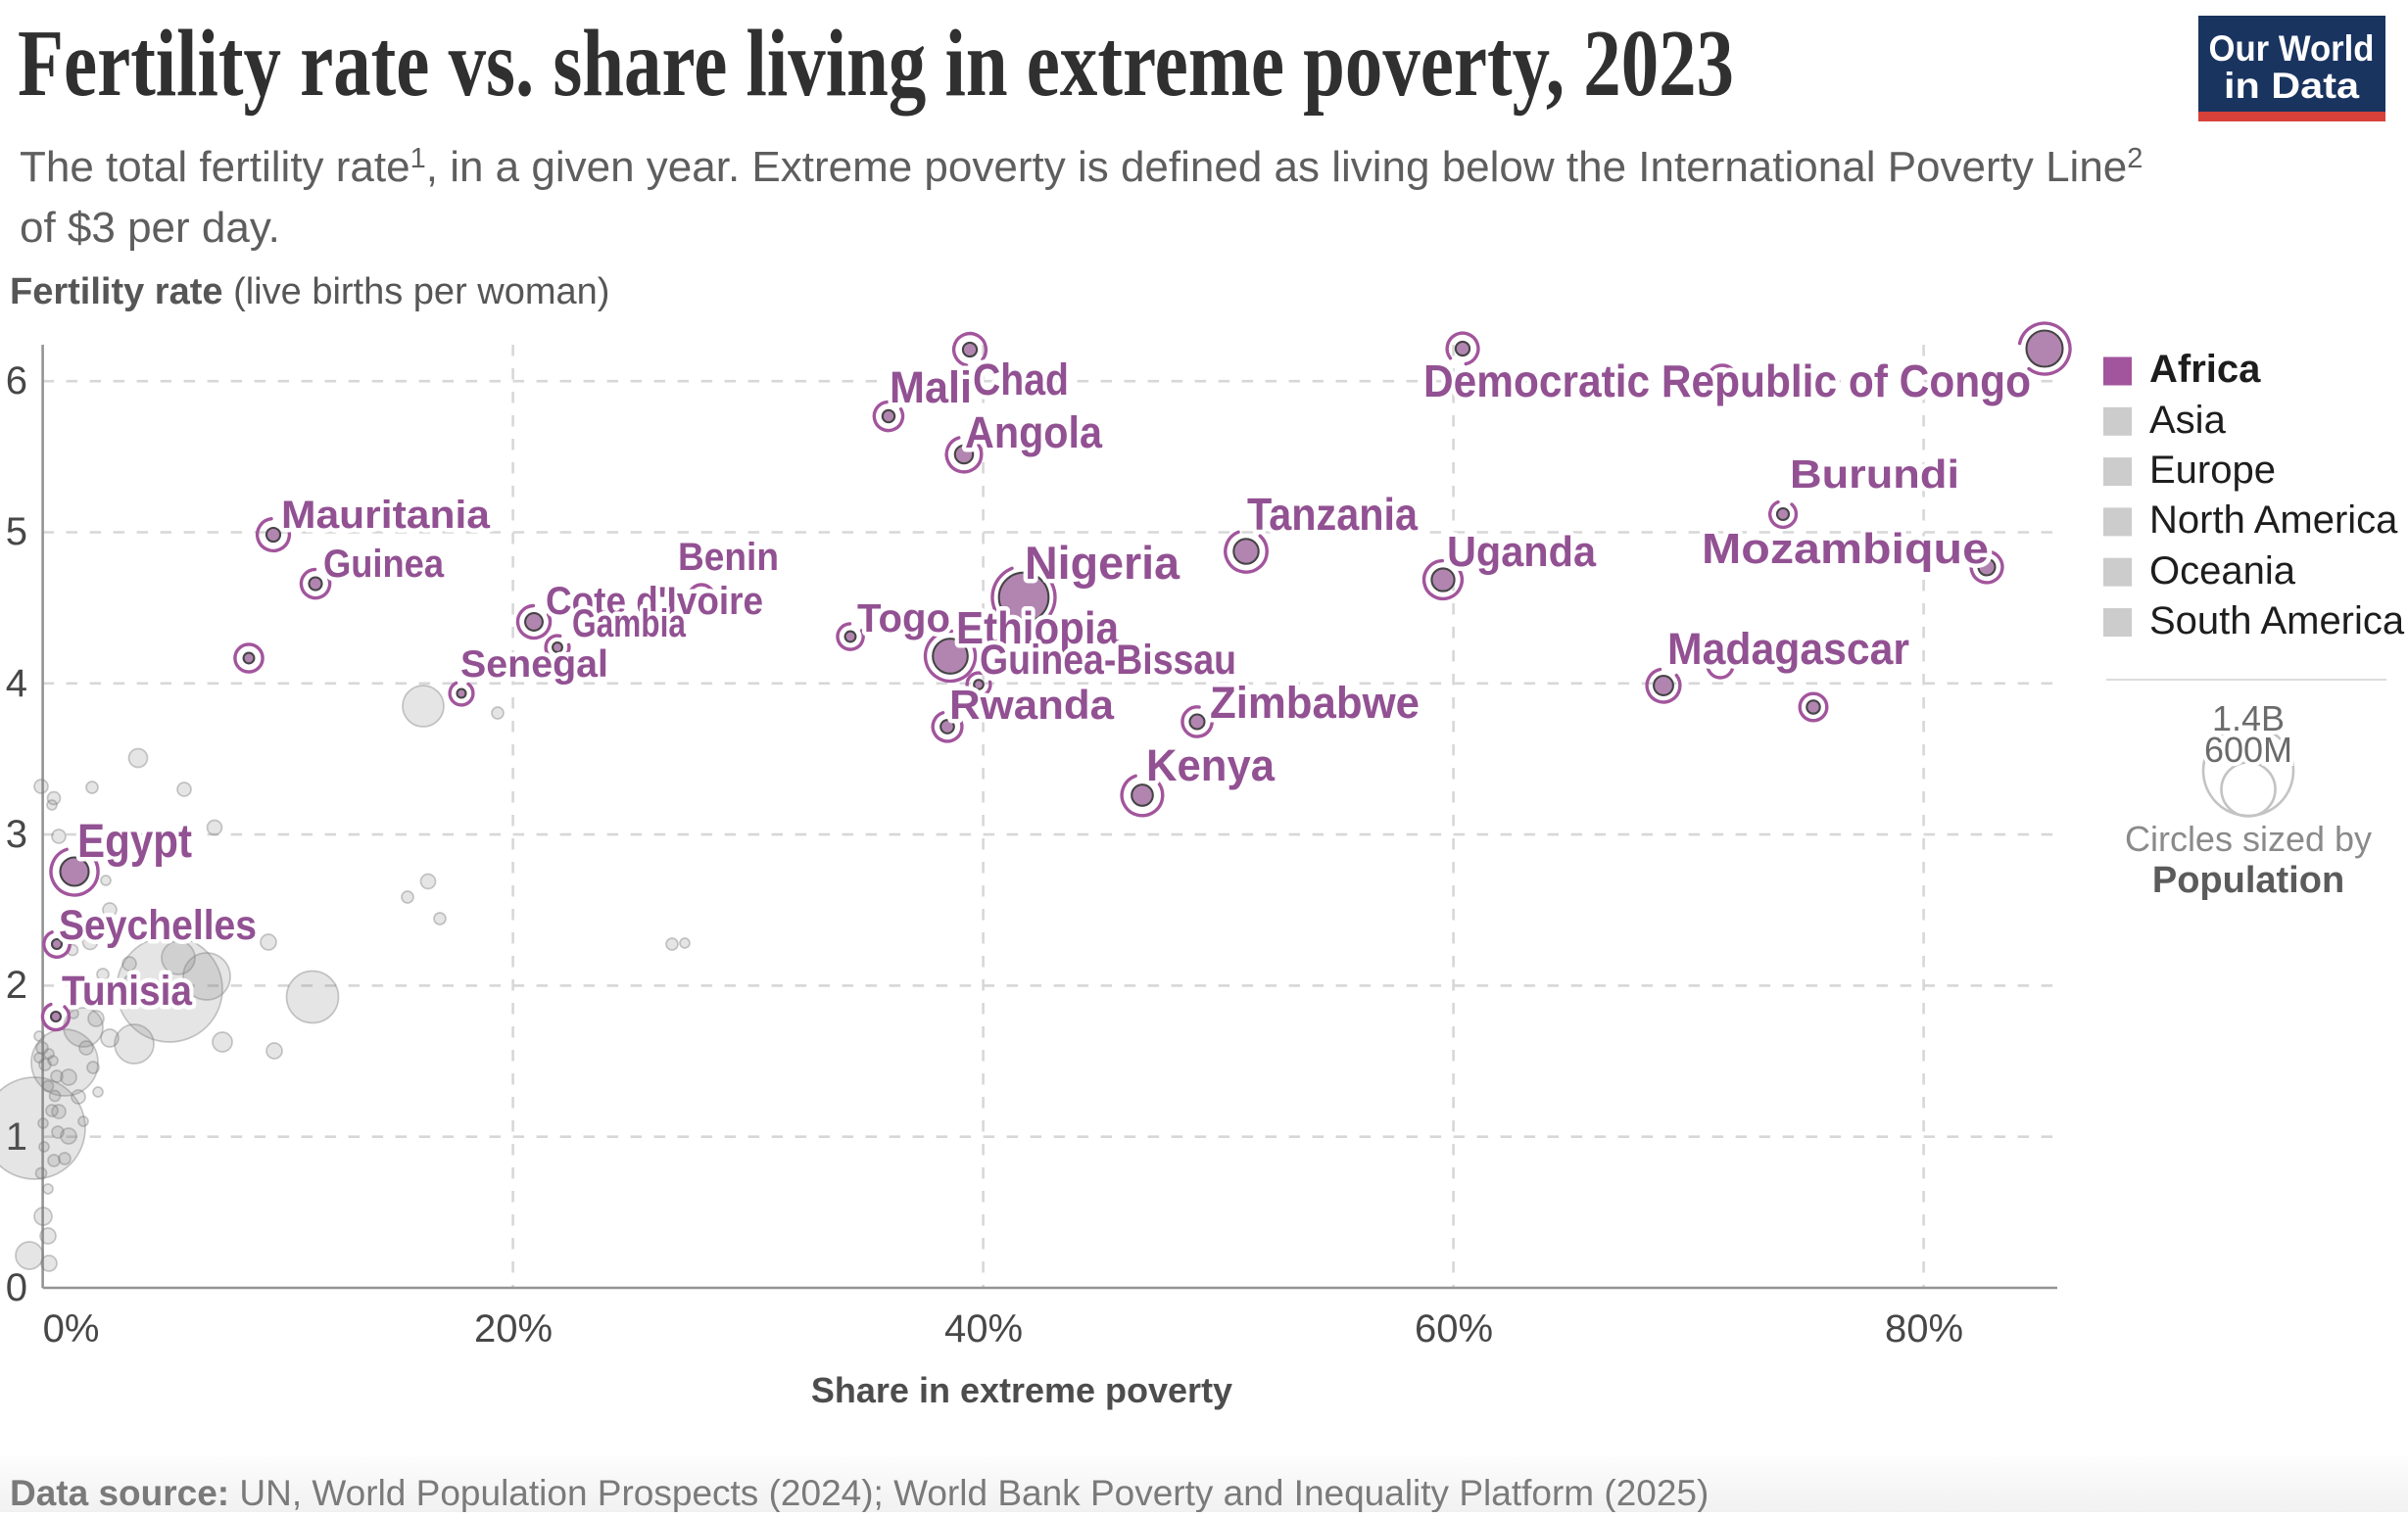 This screenshot has width=2408, height=1517. Describe the element at coordinates (983, 1329) in the screenshot. I see `svg-text: 40%` at that location.